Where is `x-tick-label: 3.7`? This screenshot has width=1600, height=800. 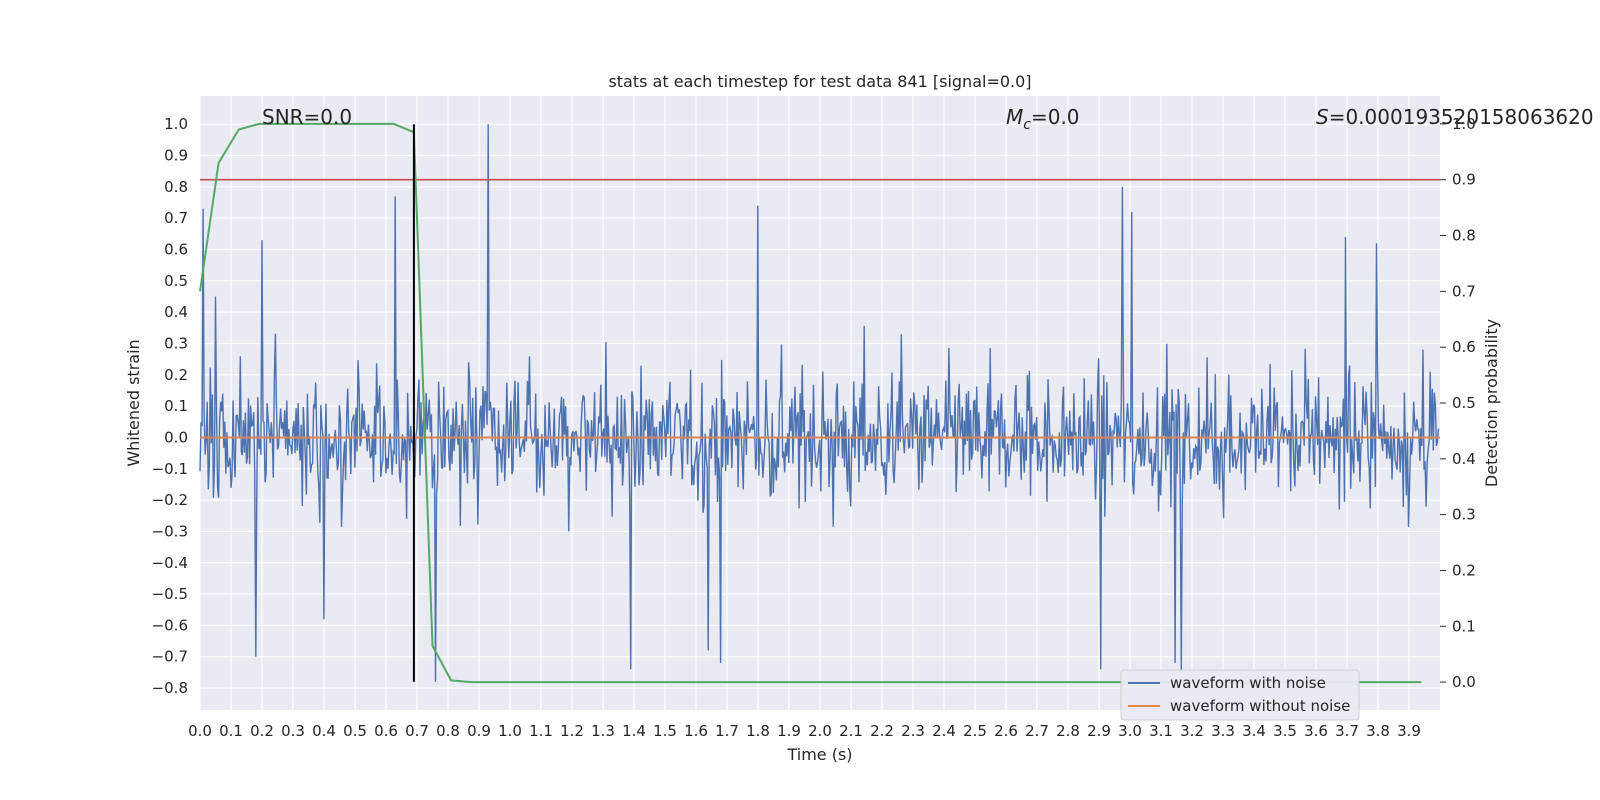 x-tick-label: 3.7 is located at coordinates (1347, 731).